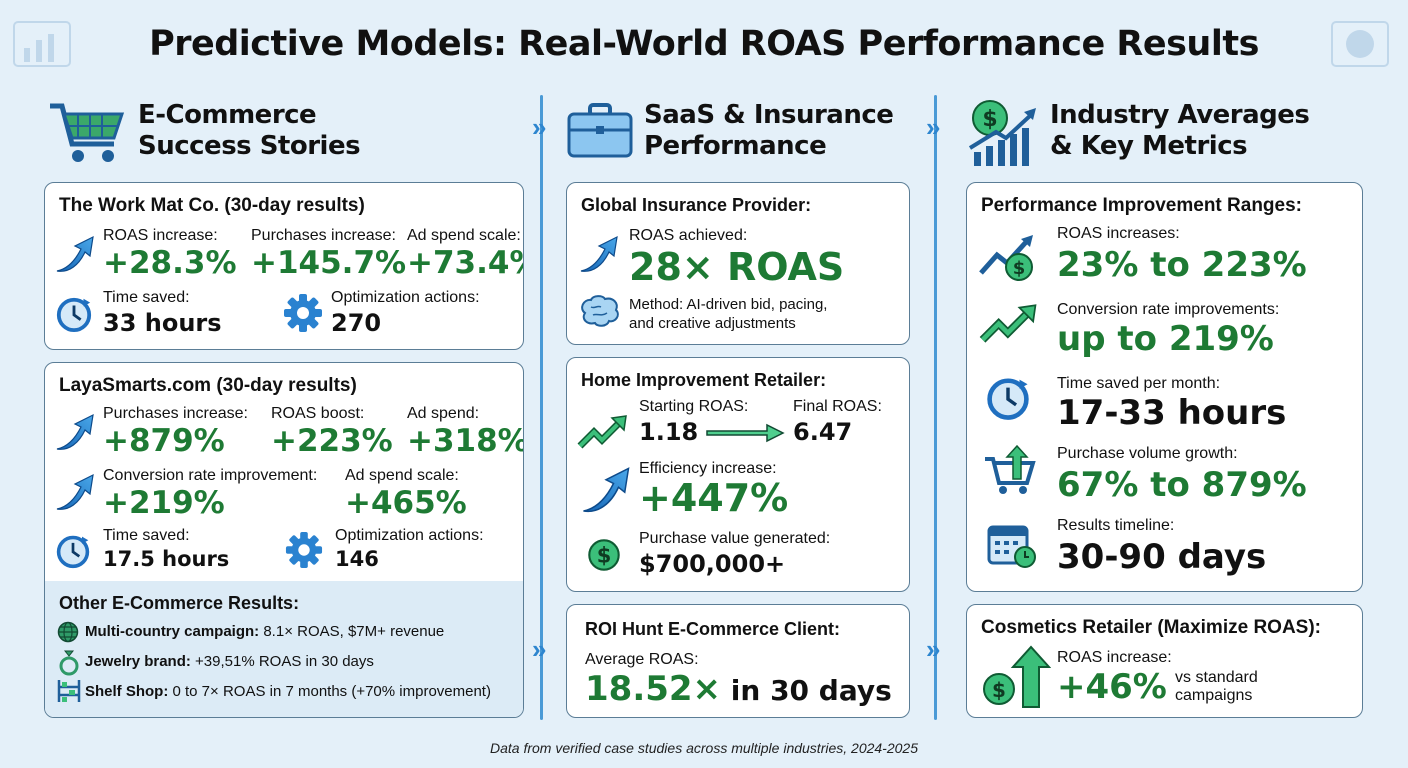 The image size is (1408, 768). Describe the element at coordinates (600, 311) in the screenshot. I see `brain-icon` at that location.